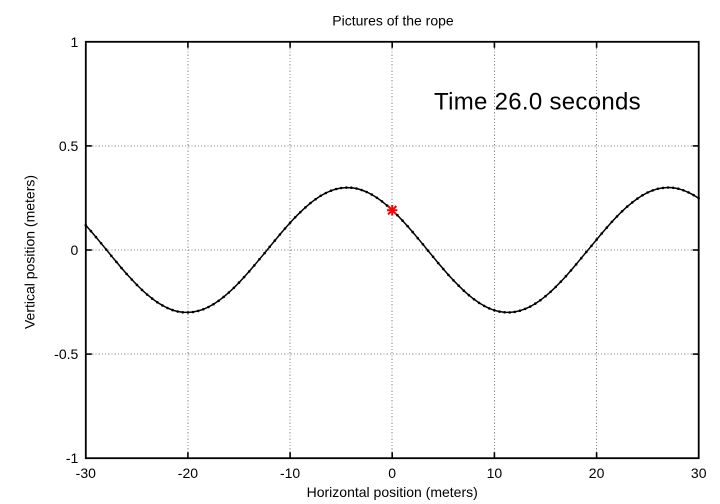 The width and height of the screenshot is (720, 504). I want to click on svg-text: -0.5, so click(66, 354).